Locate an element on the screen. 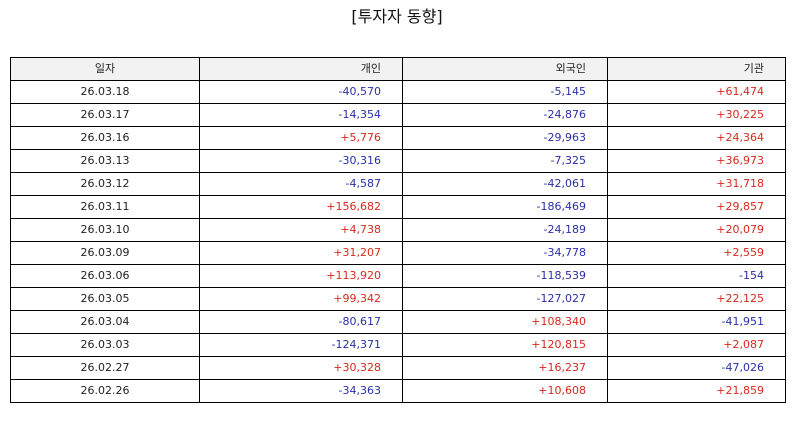  table-row: 26.03.04 -80,617 +108,340 -41,951 is located at coordinates (398, 322).